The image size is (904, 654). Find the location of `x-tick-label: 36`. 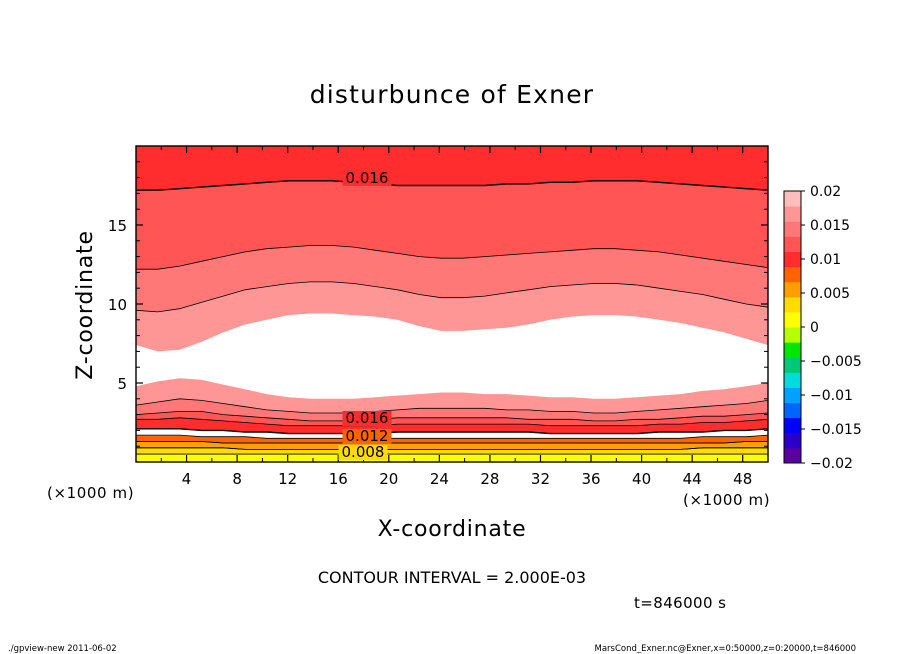

x-tick-label: 36 is located at coordinates (590, 479).